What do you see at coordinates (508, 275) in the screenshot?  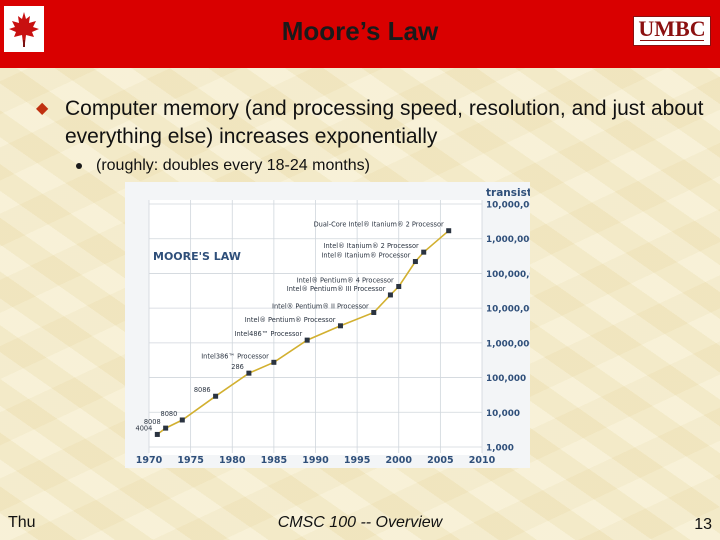 I see `y-tick-label: 100,000,000` at bounding box center [508, 275].